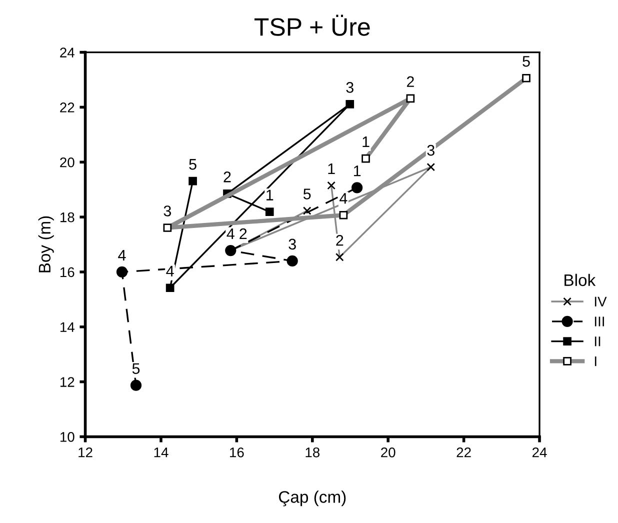 This screenshot has height=523, width=618. Describe the element at coordinates (600, 301) in the screenshot. I see `legend-label: IV` at that location.